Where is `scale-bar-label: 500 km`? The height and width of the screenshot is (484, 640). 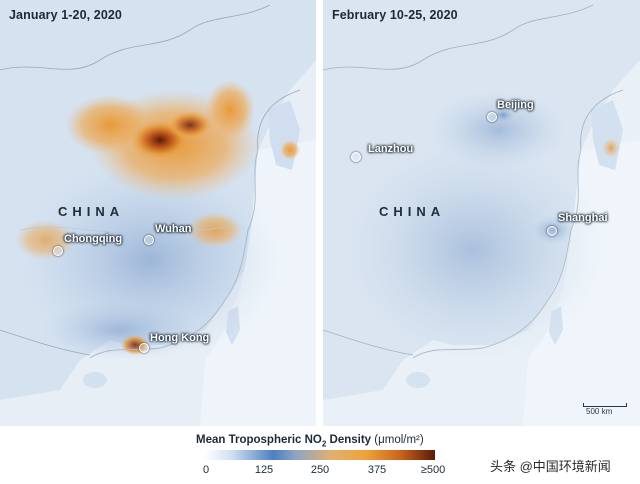 scale-bar-label: 500 km is located at coordinates (599, 411).